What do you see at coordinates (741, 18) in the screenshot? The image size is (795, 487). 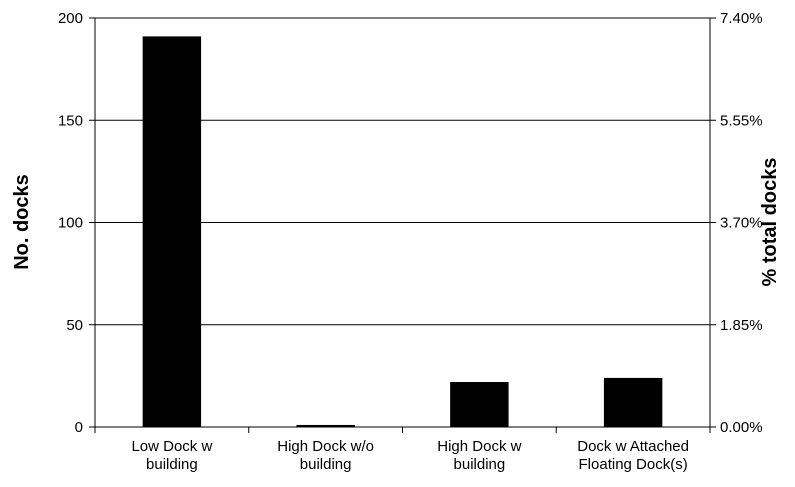 I see `y2-tick-label-4: 7.40%` at bounding box center [741, 18].